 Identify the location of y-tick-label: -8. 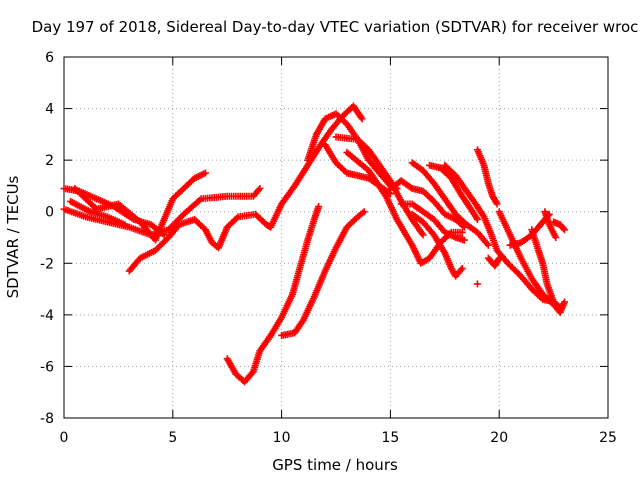
(47, 419).